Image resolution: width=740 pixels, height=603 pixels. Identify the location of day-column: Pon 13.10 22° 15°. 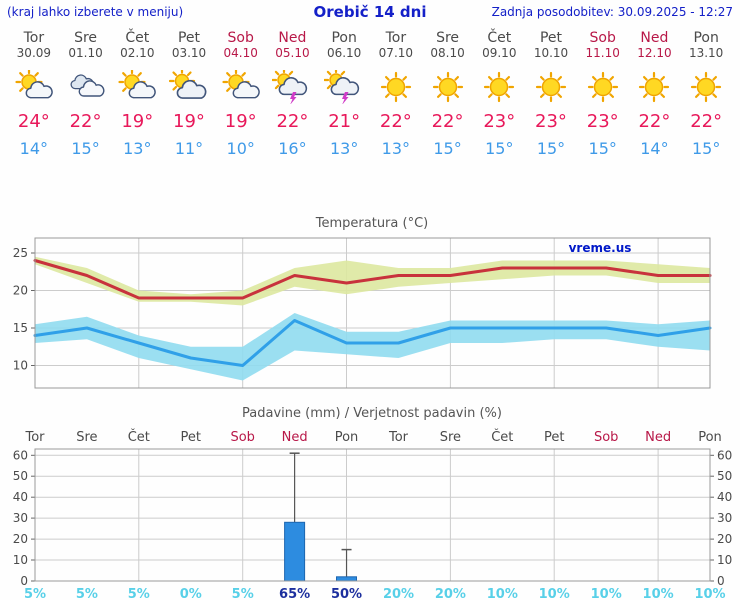
(706, 94).